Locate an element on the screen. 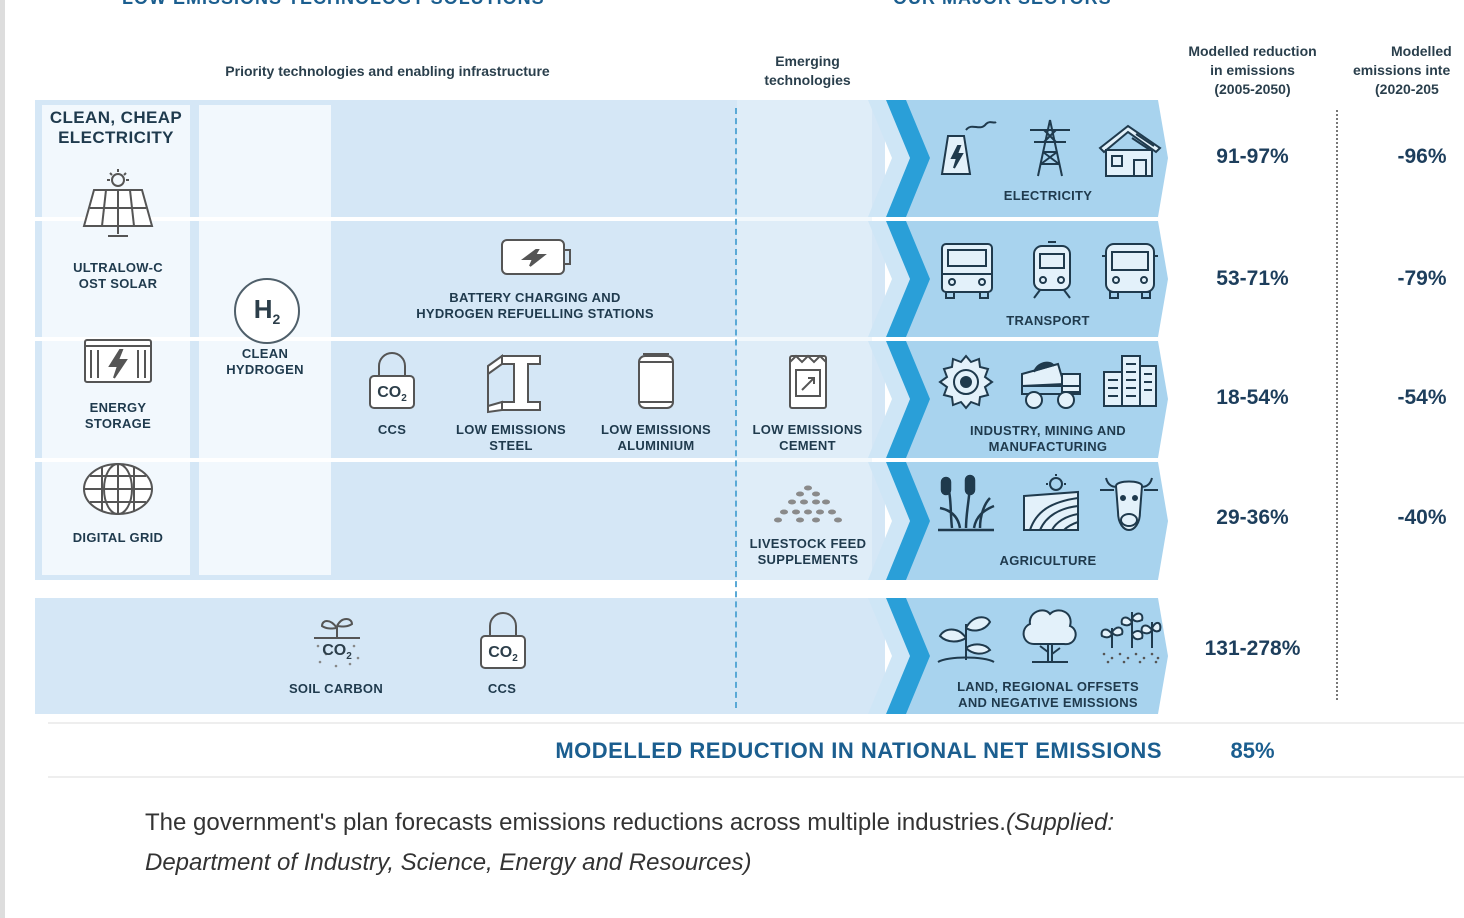 Image resolution: width=1464 pixels, height=918 pixels. steel-beam-icon is located at coordinates (515, 383).